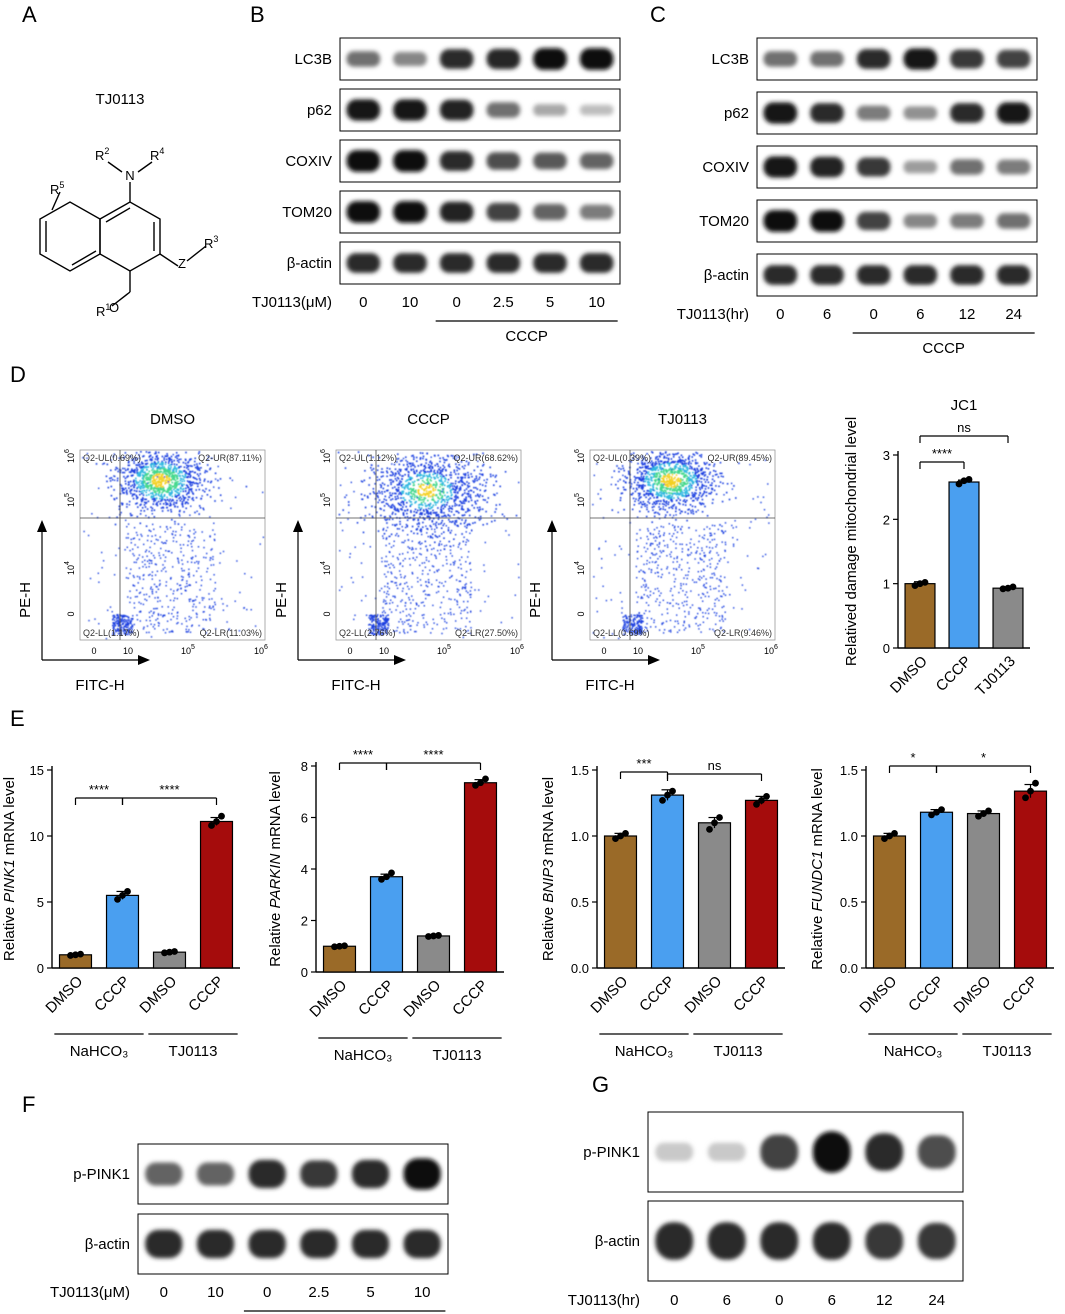  I want to click on x-axis-arrowhead, so click(400, 660).